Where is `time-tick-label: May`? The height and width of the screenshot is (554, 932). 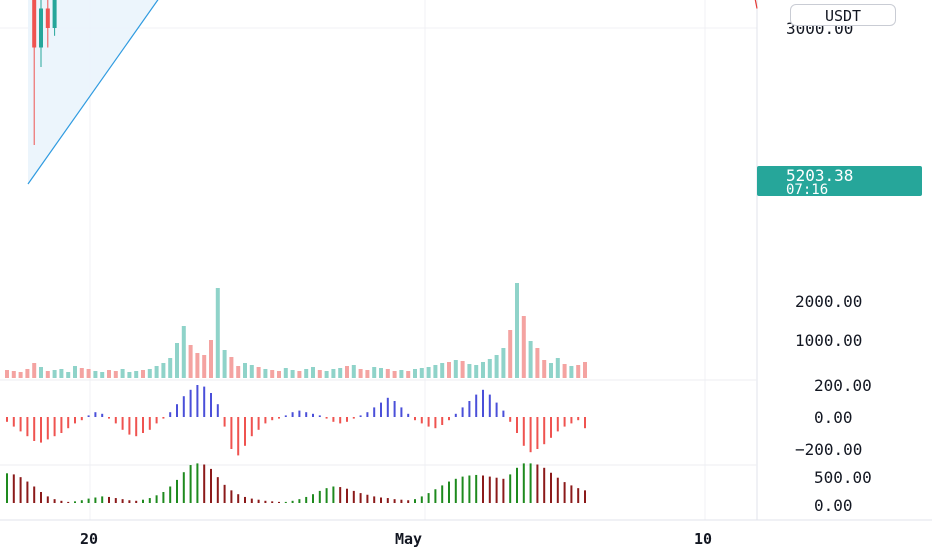
time-tick-label: May is located at coordinates (408, 539).